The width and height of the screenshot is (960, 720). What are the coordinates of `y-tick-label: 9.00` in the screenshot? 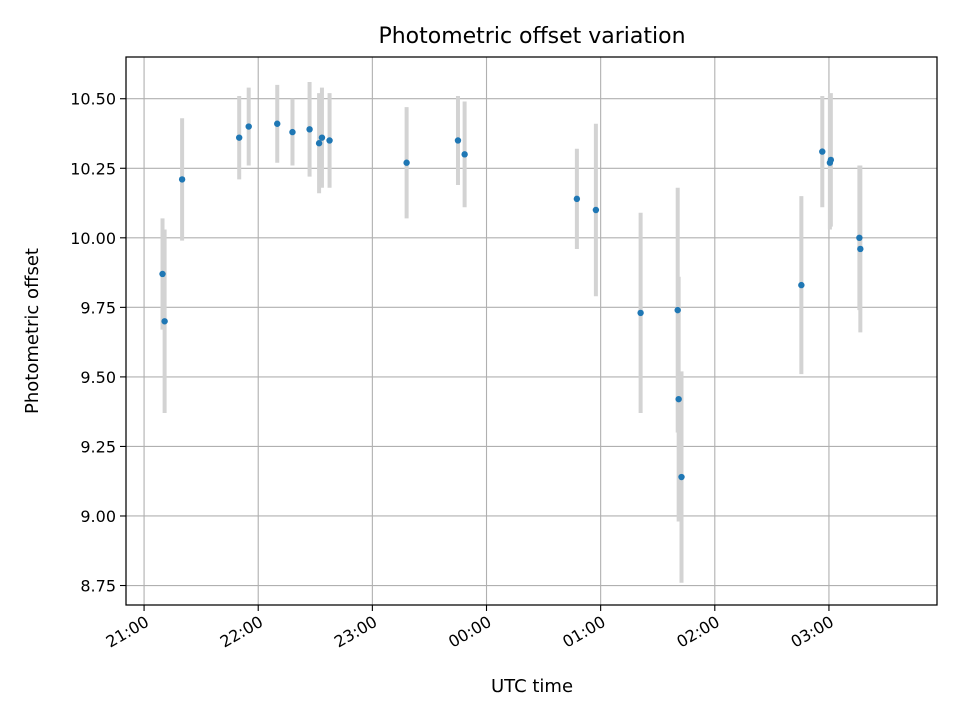 It's located at (98, 516).